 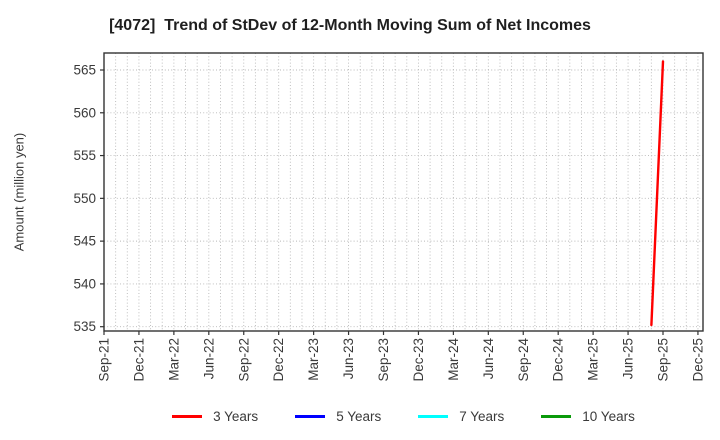 What do you see at coordinates (348, 358) in the screenshot?
I see `x-tick-label: Jun-23` at bounding box center [348, 358].